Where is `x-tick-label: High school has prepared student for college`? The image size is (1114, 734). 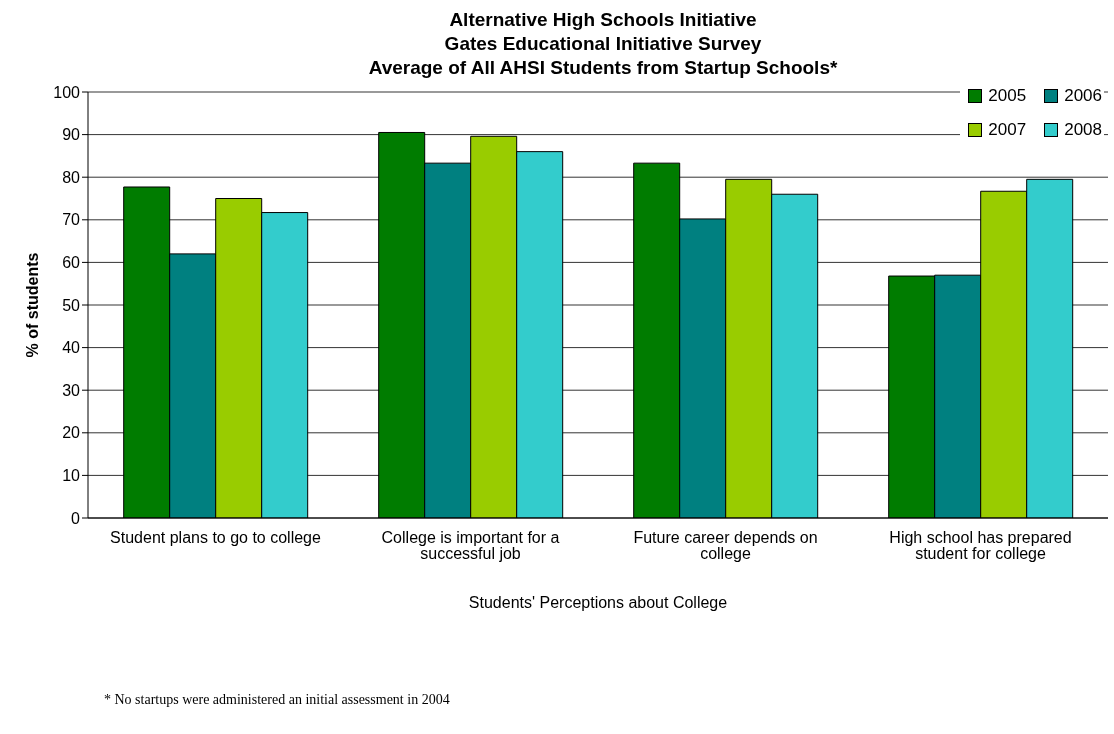 x-tick-label: High school has prepared student for college is located at coordinates (980, 546).